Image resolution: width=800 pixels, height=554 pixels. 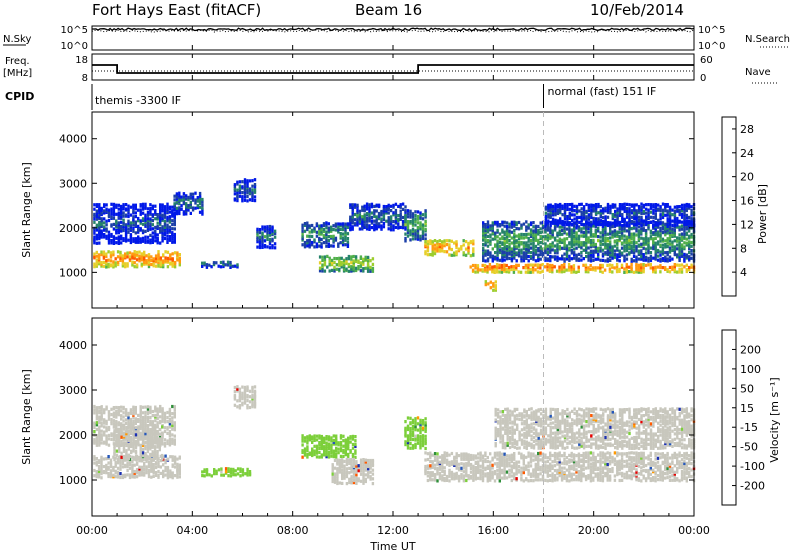 I want to click on freq-unit: [MHz], so click(x=17, y=73).